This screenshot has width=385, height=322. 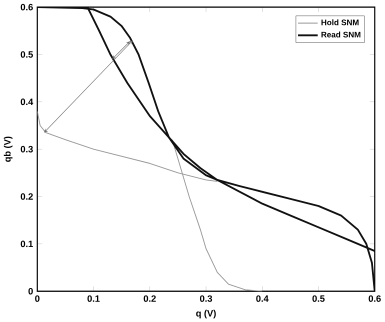 What do you see at coordinates (30, 291) in the screenshot?
I see `y-tick-label: 0` at bounding box center [30, 291].